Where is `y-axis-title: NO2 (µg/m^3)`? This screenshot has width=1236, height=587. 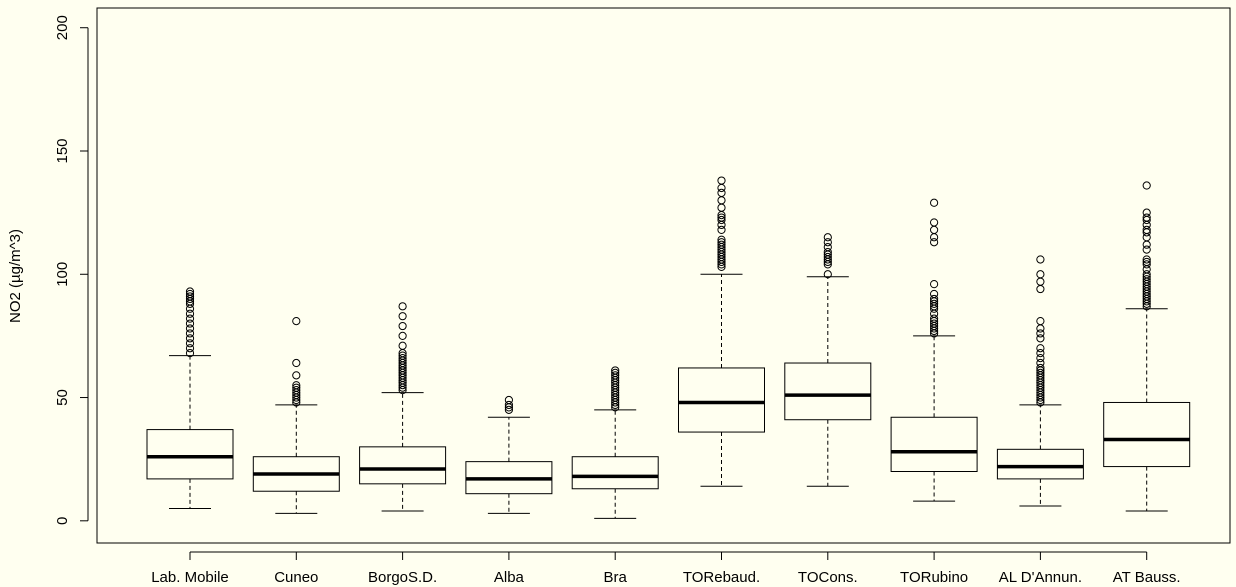 y-axis-title: NO2 (µg/m^3) is located at coordinates (15, 276).